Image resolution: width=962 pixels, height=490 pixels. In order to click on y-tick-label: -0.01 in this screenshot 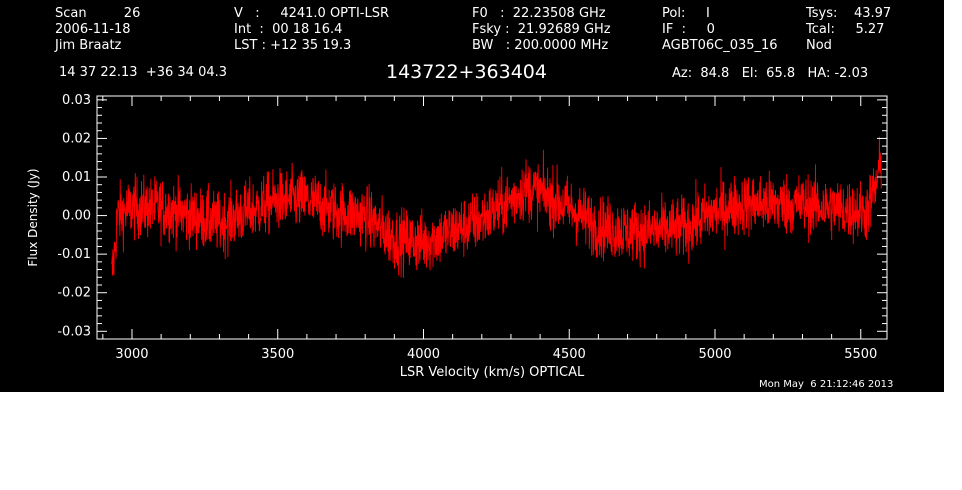, I will do `click(74, 254)`.